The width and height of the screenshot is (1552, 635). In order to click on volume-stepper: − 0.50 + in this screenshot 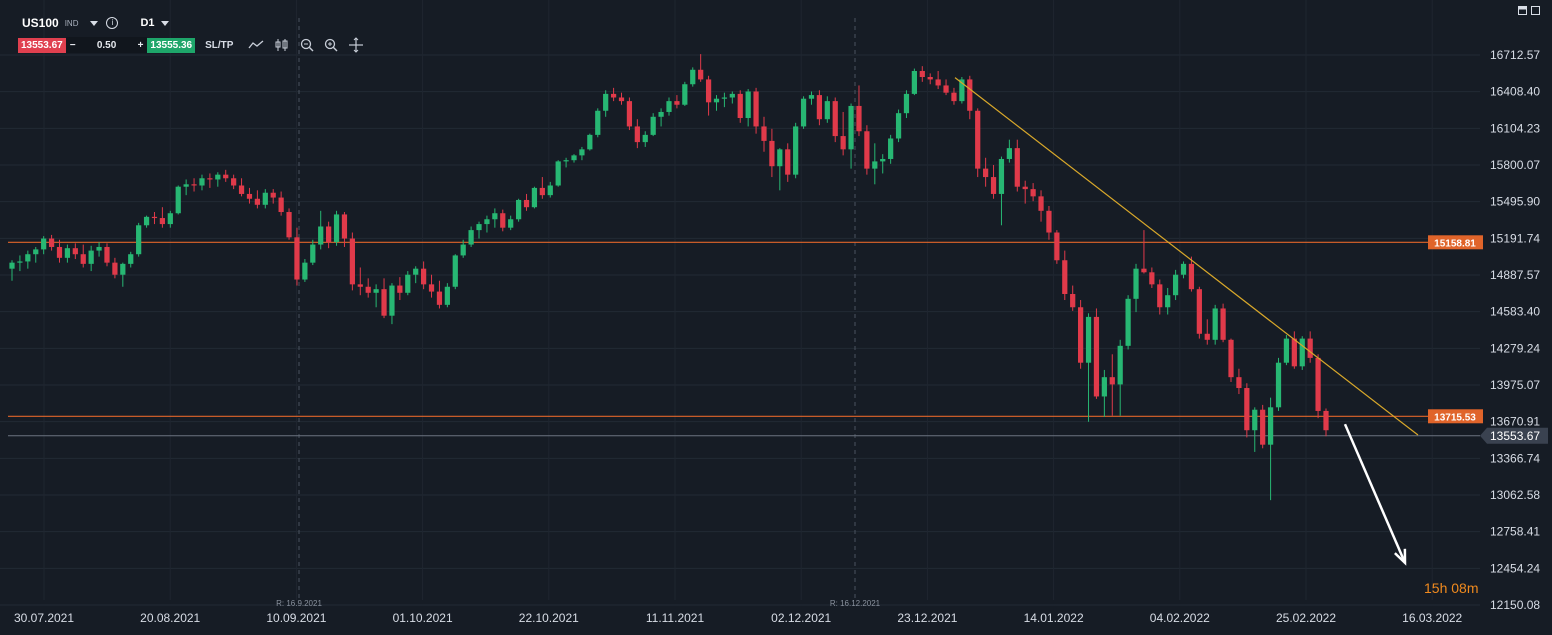, I will do `click(106, 45)`.